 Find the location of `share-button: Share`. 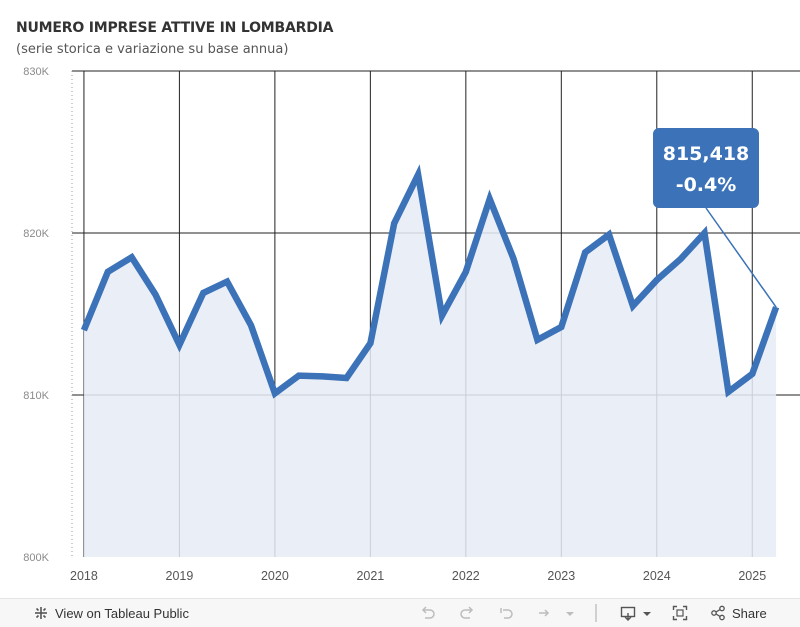

share-button: Share is located at coordinates (738, 613).